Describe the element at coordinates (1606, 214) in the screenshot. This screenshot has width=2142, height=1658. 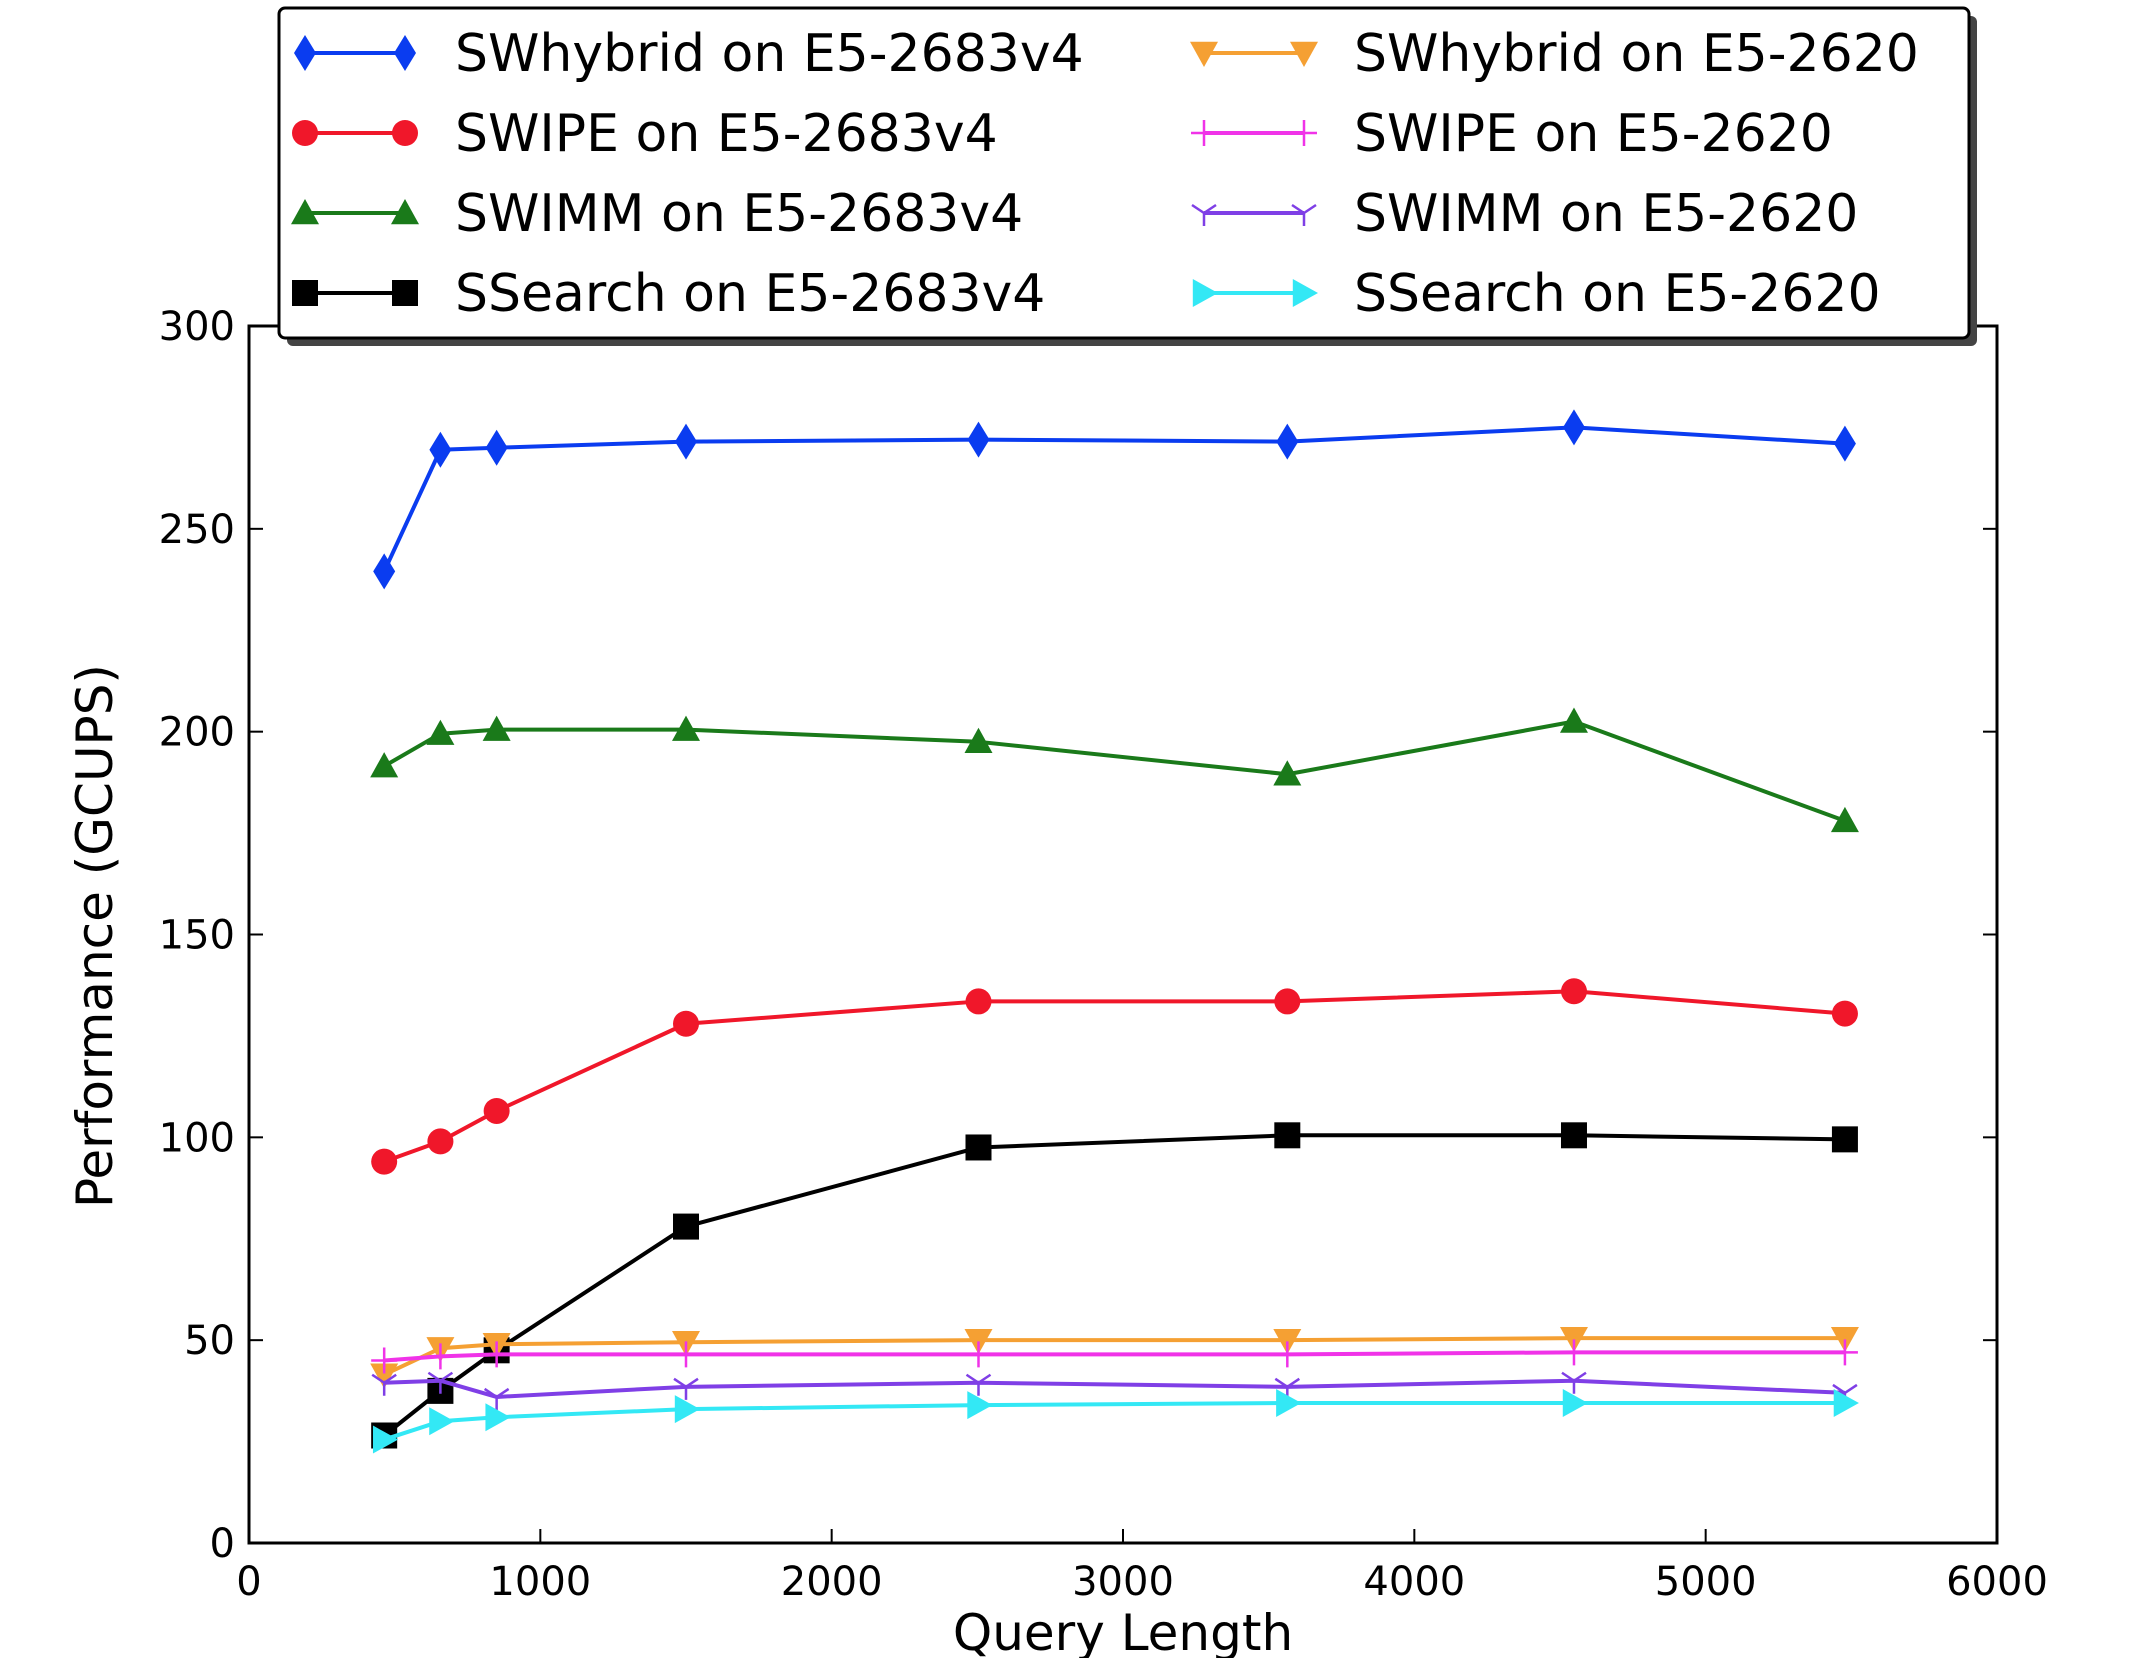
I see `legend-label: SWIMM on E5-2620` at that location.